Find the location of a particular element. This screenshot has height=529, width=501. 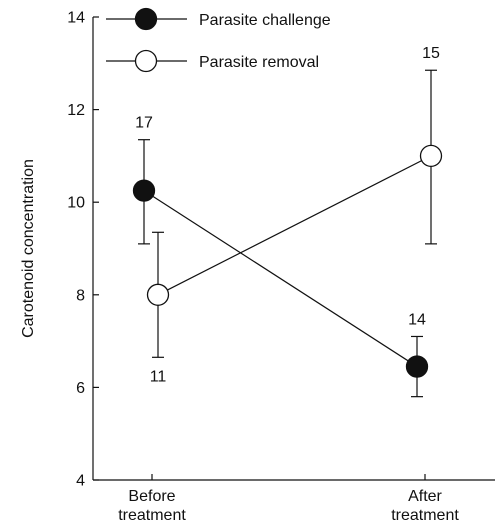

y-tick-label: 12 is located at coordinates (76, 110).